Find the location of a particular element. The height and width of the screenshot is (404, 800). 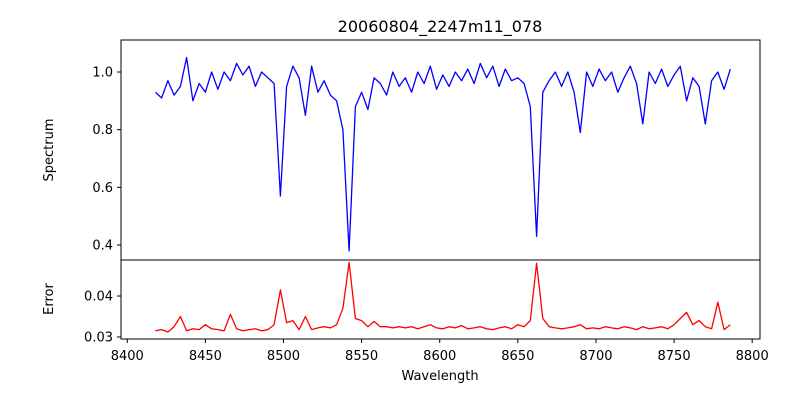

x-tick-label: 8600 is located at coordinates (439, 356).